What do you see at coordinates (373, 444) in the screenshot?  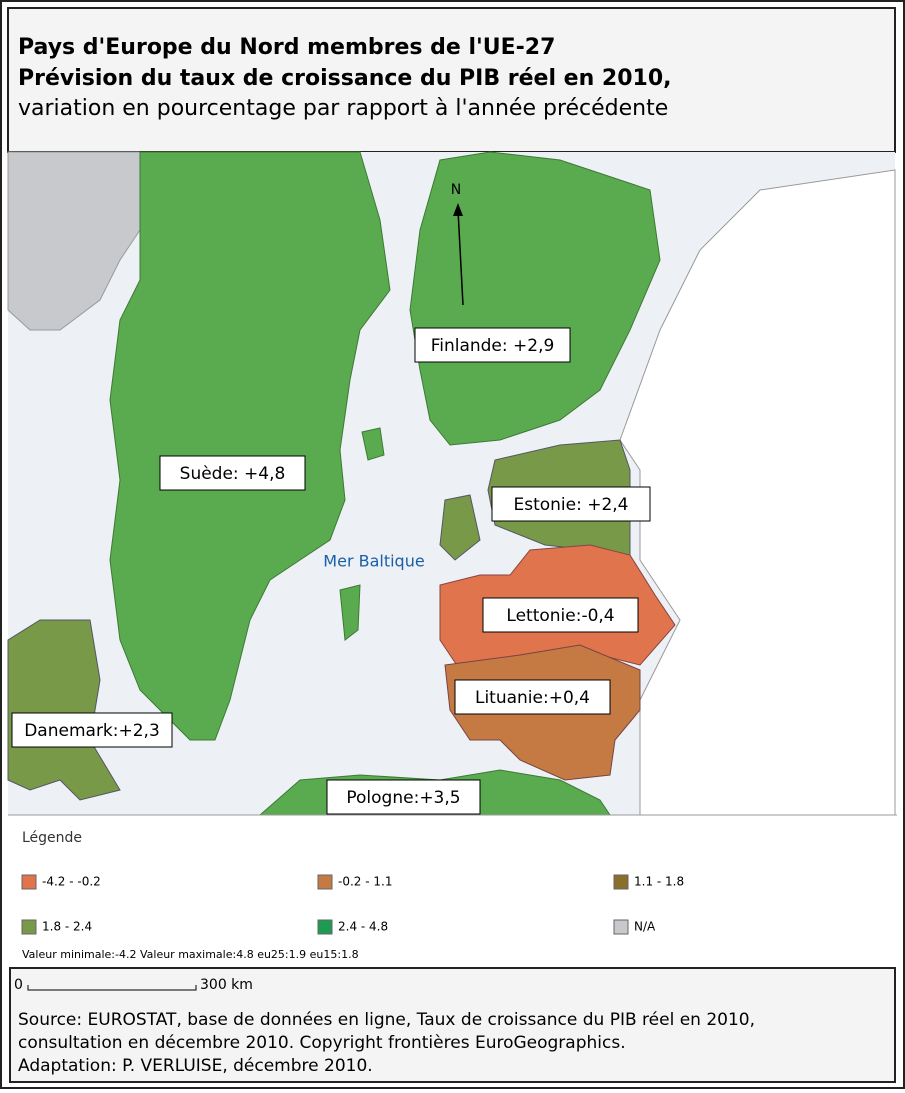 I see `aland` at bounding box center [373, 444].